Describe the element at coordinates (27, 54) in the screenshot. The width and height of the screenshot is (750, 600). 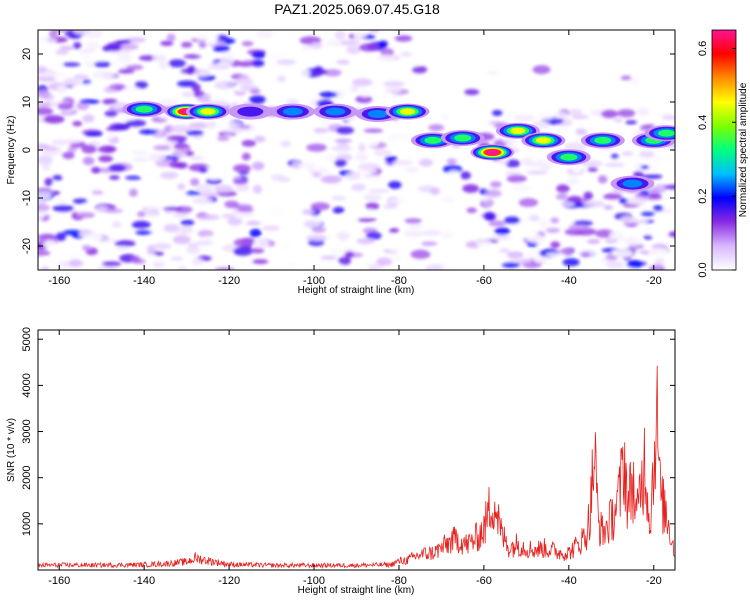
I see `spectrogram-y-tick-label: 20` at that location.